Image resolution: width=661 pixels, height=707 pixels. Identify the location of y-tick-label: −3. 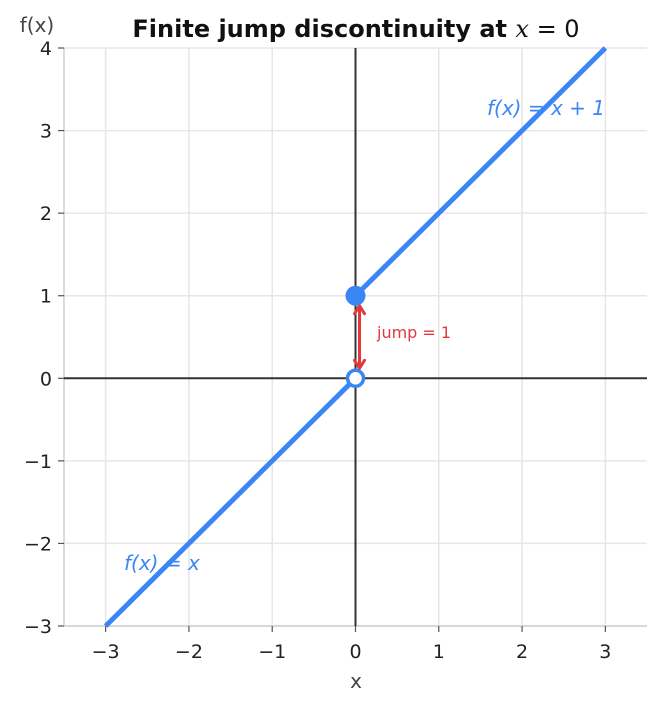
(38, 627).